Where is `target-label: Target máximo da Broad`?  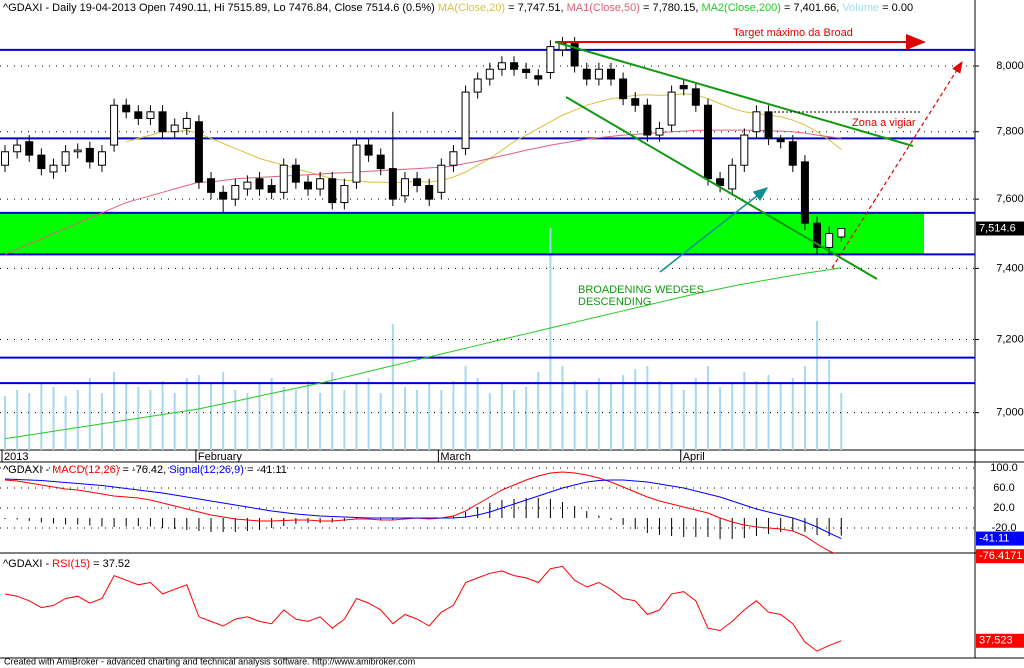 target-label: Target máximo da Broad is located at coordinates (793, 33).